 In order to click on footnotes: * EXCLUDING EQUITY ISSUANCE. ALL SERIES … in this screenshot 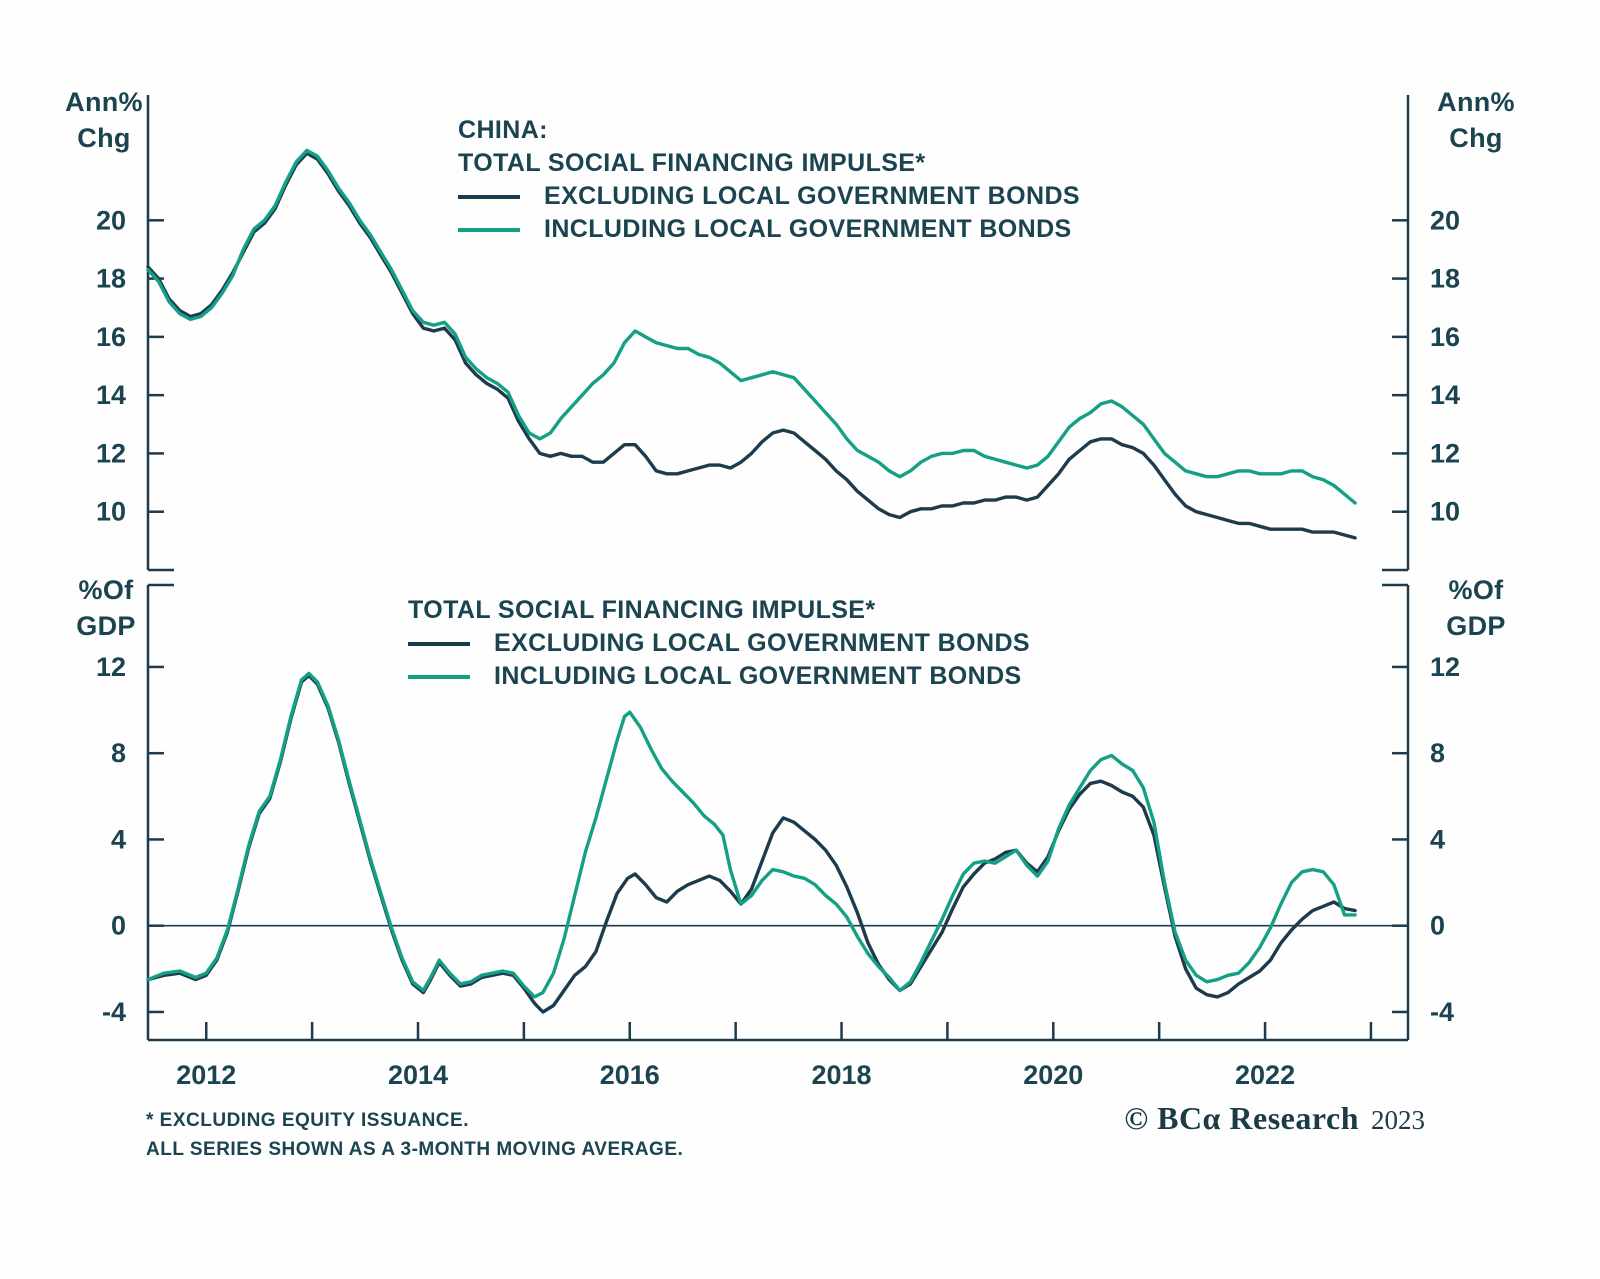, I will do `click(414, 1135)`.